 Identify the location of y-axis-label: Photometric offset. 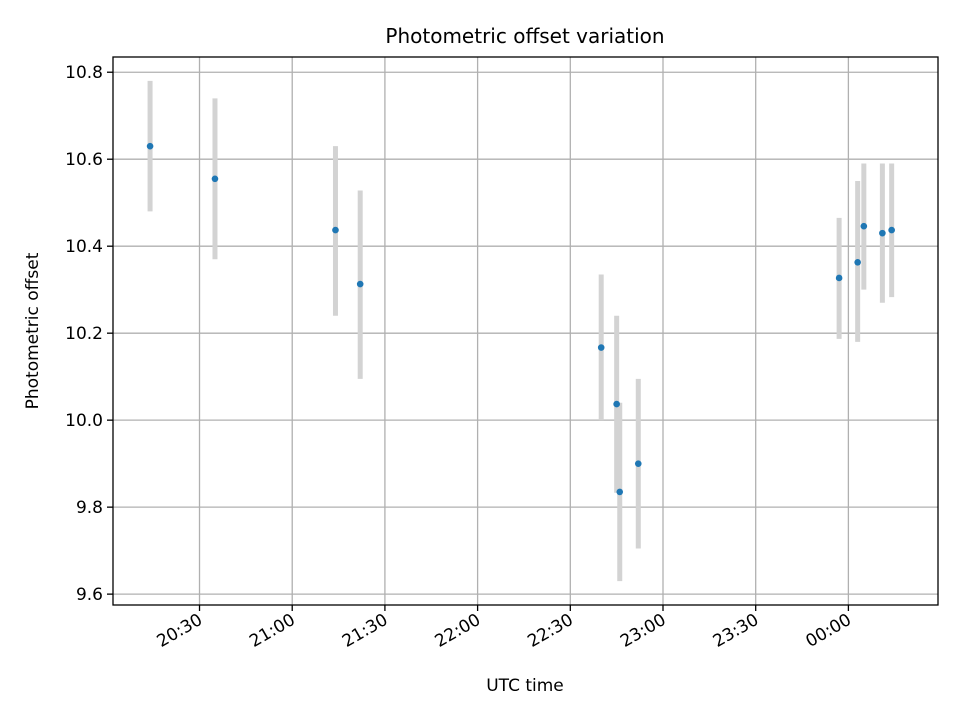
(33, 330).